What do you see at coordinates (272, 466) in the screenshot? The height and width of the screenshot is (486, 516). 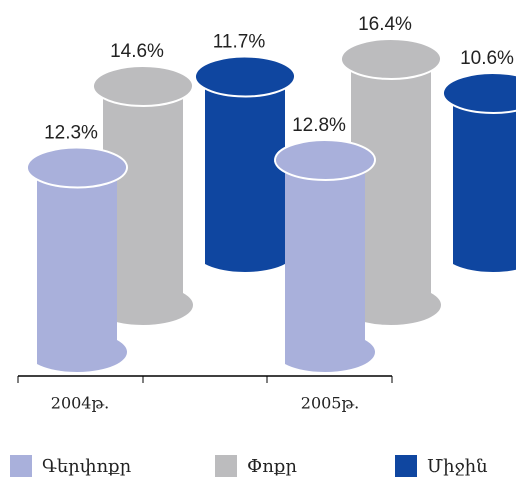 I see `legend-label: Փոքր` at bounding box center [272, 466].